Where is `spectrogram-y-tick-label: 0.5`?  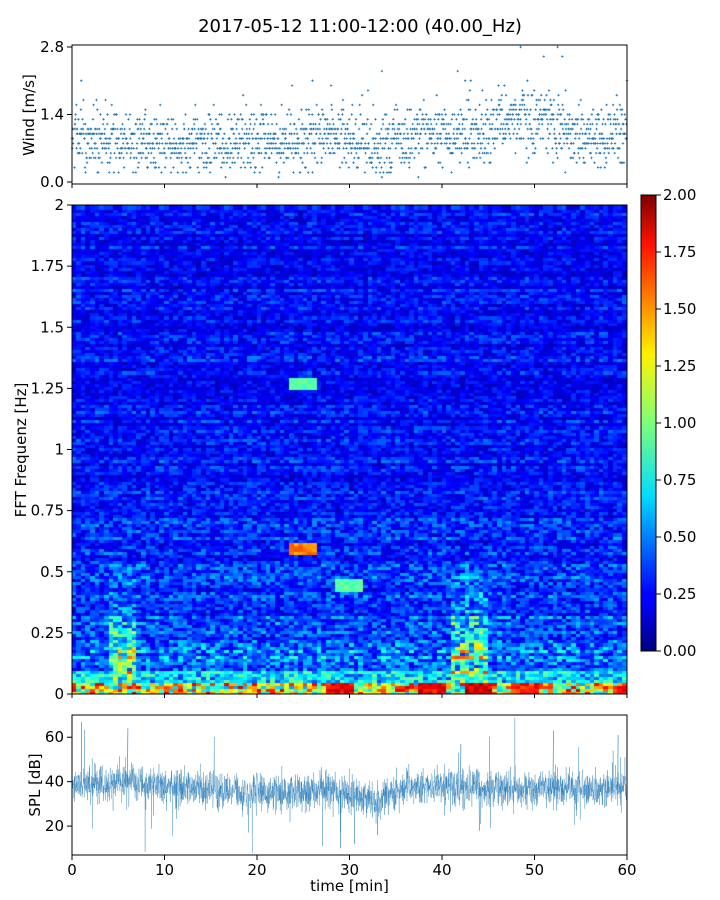 spectrogram-y-tick-label: 0.5 is located at coordinates (52, 572).